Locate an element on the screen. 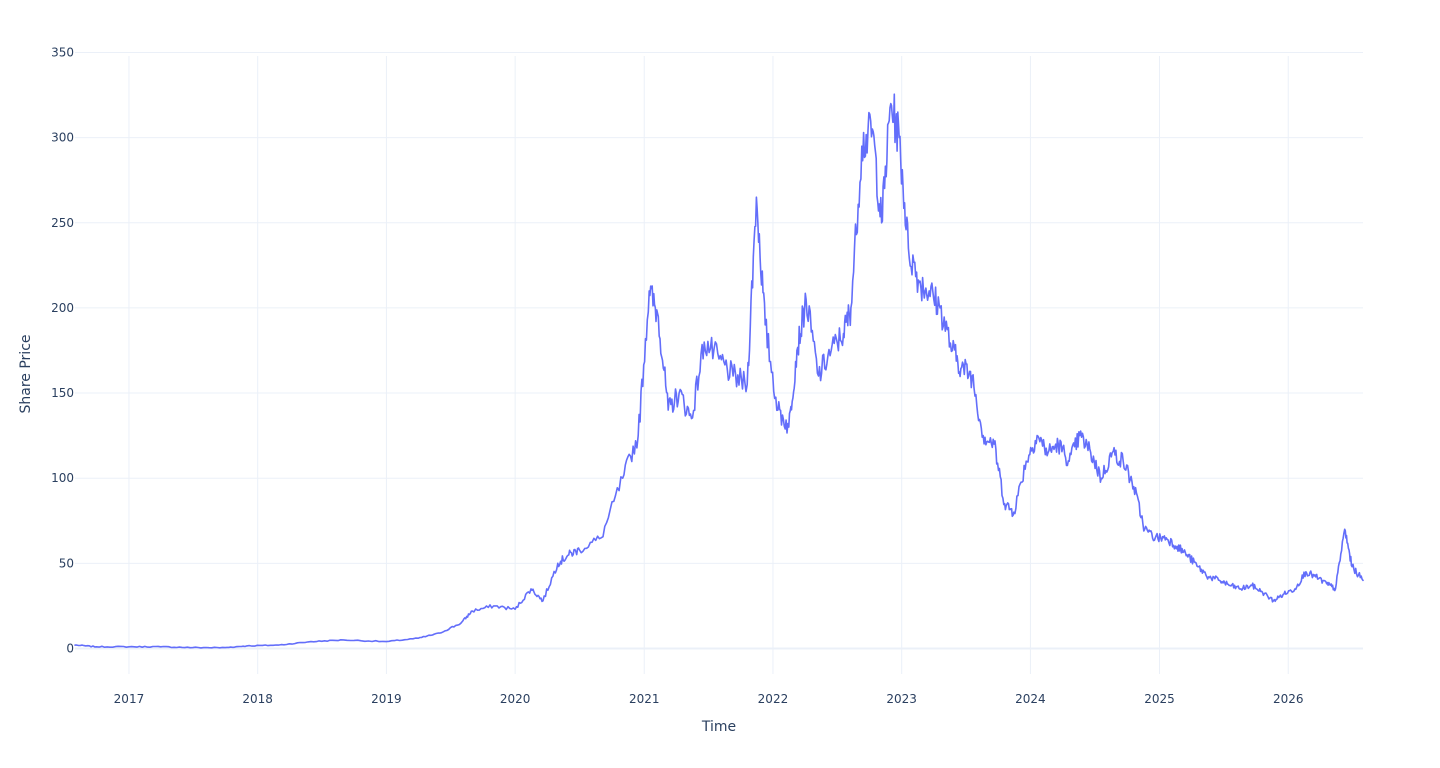  x-tick-label: 2026 is located at coordinates (1288, 699).